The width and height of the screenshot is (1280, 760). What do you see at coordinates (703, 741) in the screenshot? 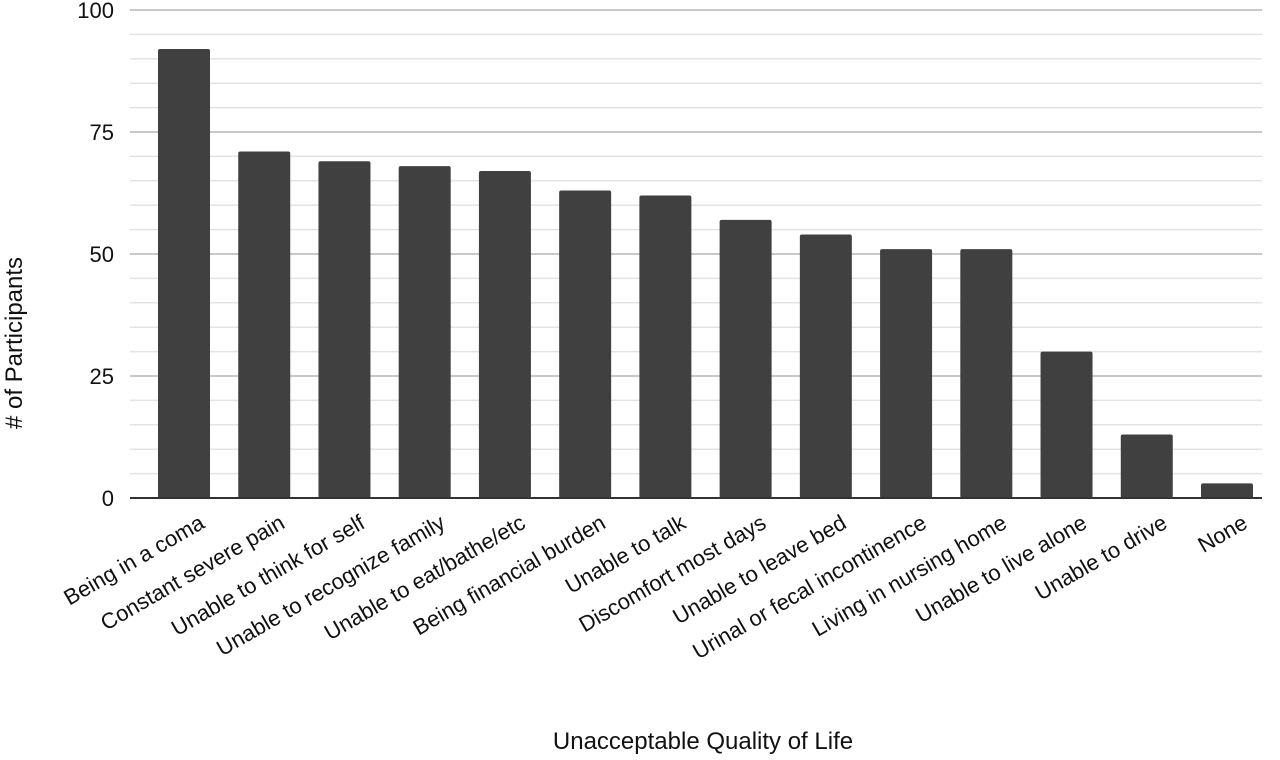
I see `x-axis-title: Unacceptable Quality of Life` at bounding box center [703, 741].